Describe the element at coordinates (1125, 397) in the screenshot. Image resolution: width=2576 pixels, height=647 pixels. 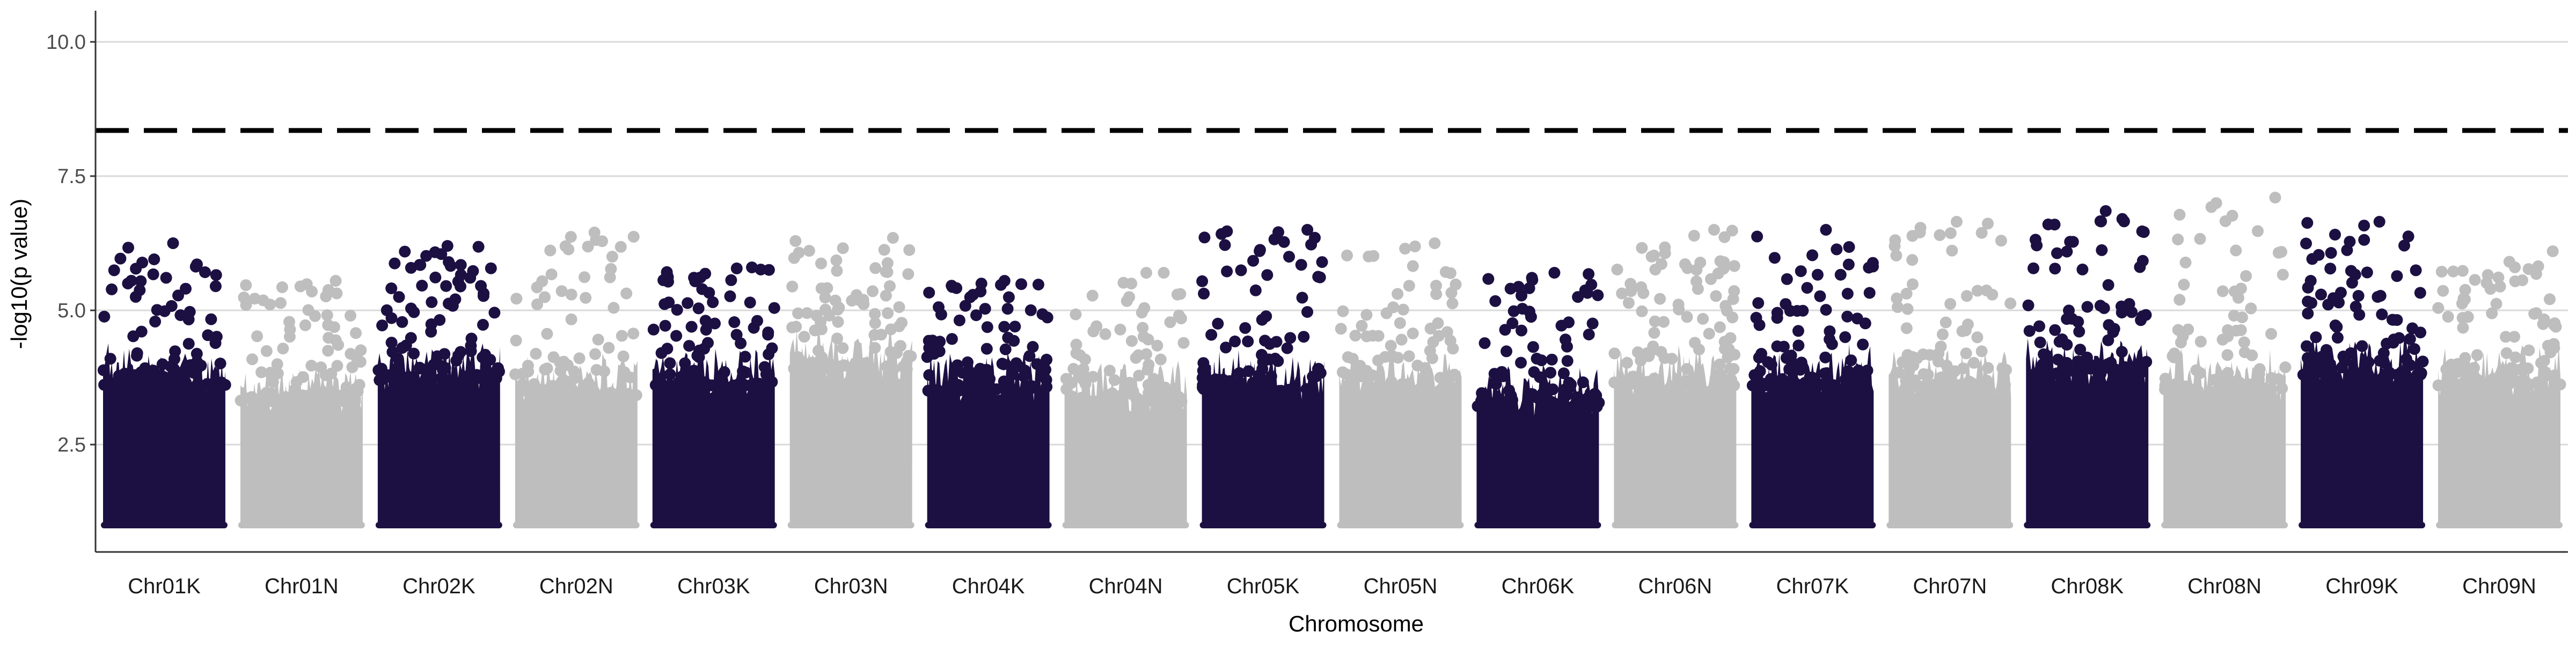
I see `chromosome-chr04n` at that location.